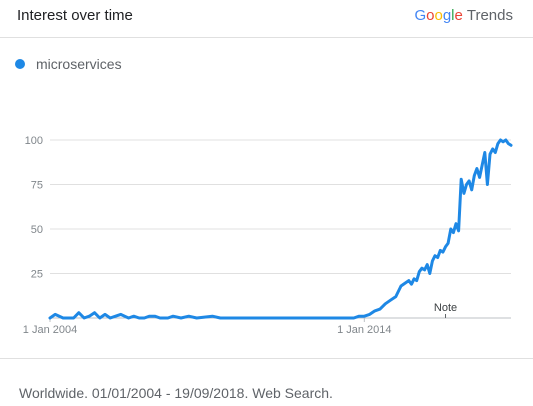 The width and height of the screenshot is (533, 406). Describe the element at coordinates (75, 15) in the screenshot. I see `chart-title: Interest over time` at that location.